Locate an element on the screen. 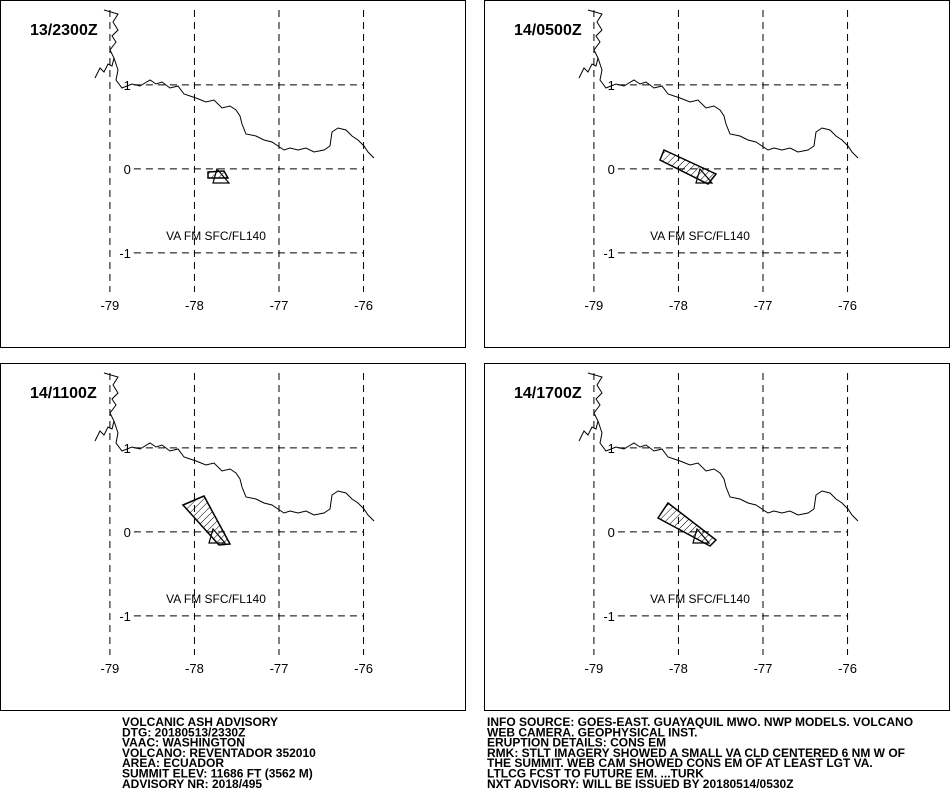 The width and height of the screenshot is (950, 812). advisory-line: VOLCANIC ASH ADVISORY is located at coordinates (200, 722).